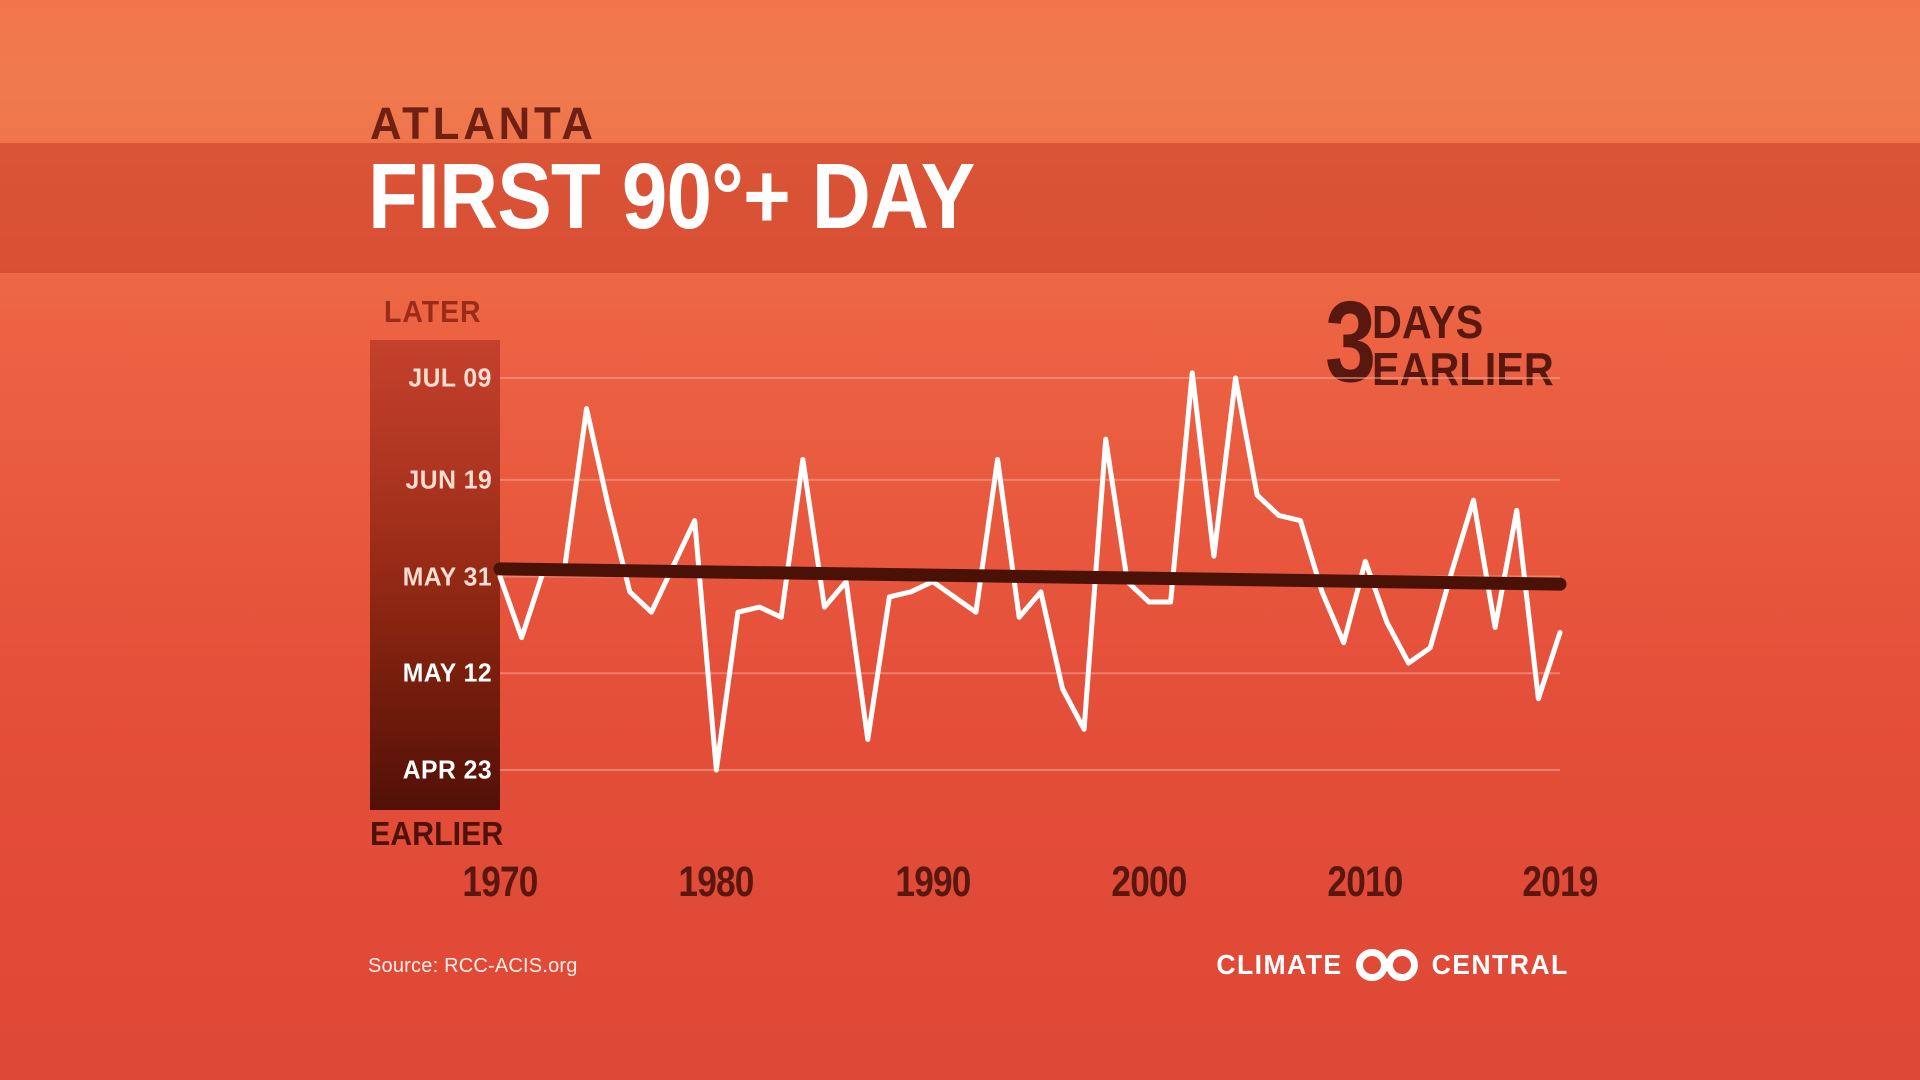  What do you see at coordinates (437, 833) in the screenshot?
I see `axis-direction-earlier: EARLIER` at bounding box center [437, 833].